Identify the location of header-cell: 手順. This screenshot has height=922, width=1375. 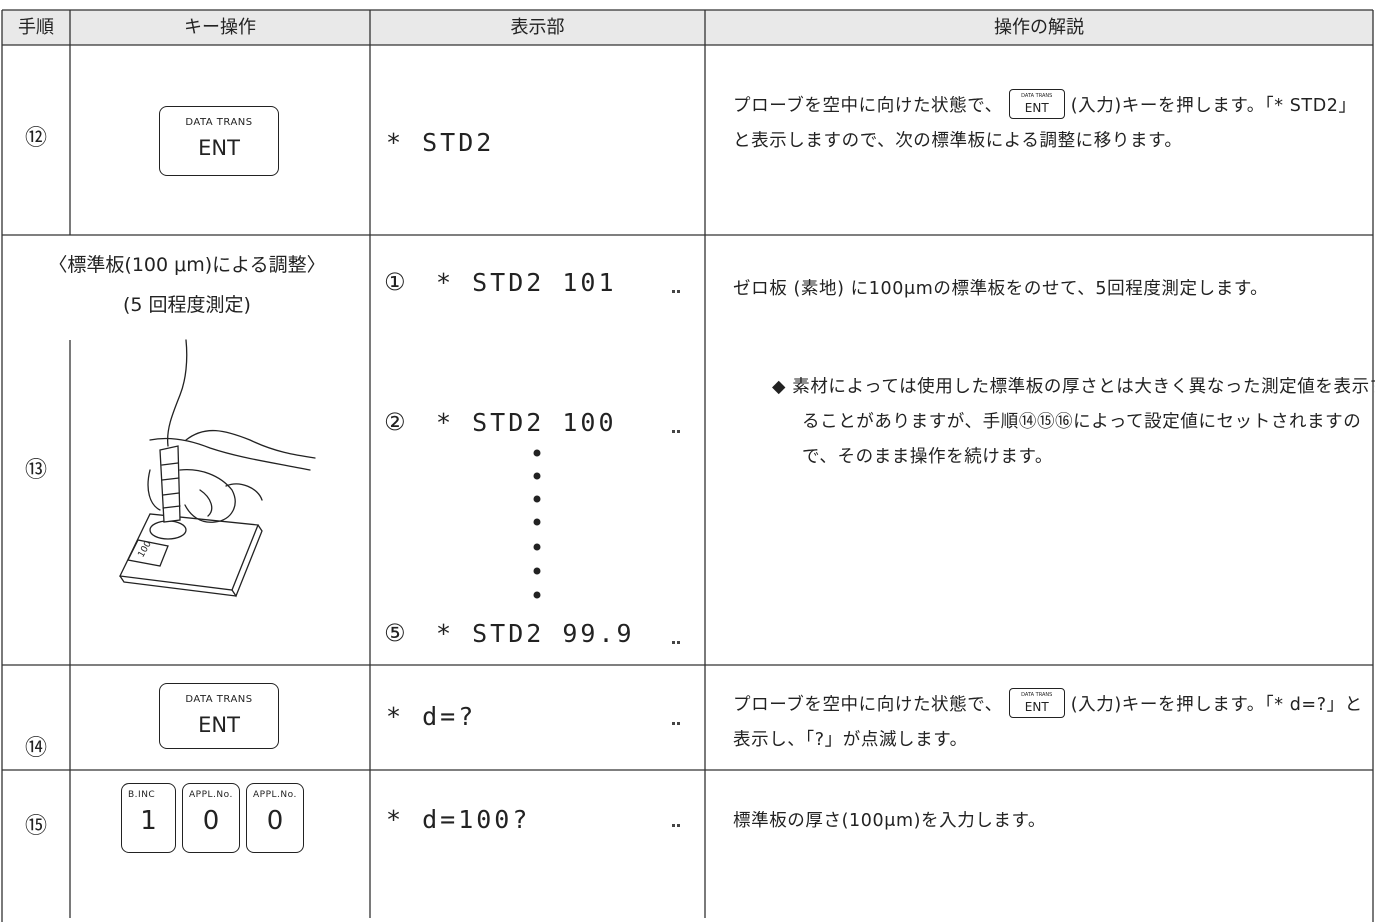
(36, 27).